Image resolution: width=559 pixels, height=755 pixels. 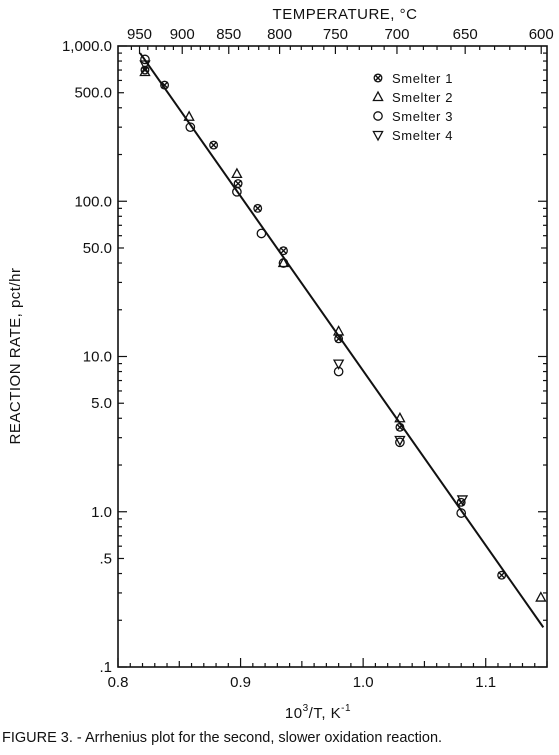 What do you see at coordinates (363, 682) in the screenshot?
I see `x-tick-label: 1.0` at bounding box center [363, 682].